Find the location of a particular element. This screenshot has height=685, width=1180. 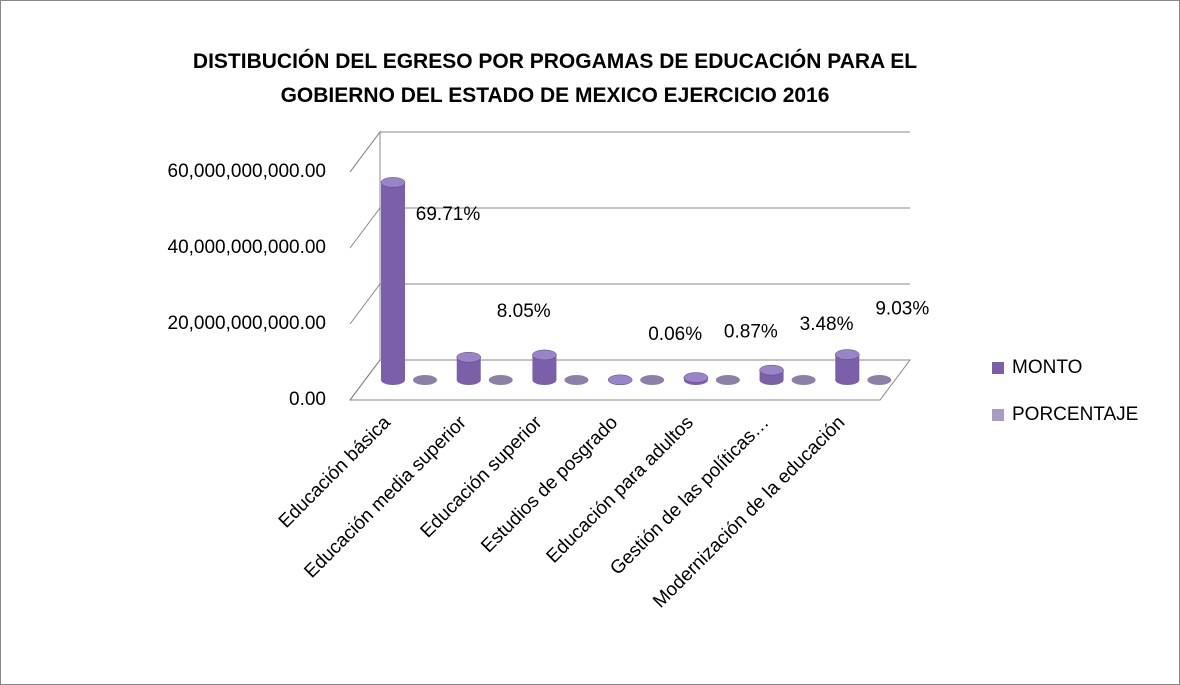

legend-label: PORCENTAJE is located at coordinates (1075, 414).